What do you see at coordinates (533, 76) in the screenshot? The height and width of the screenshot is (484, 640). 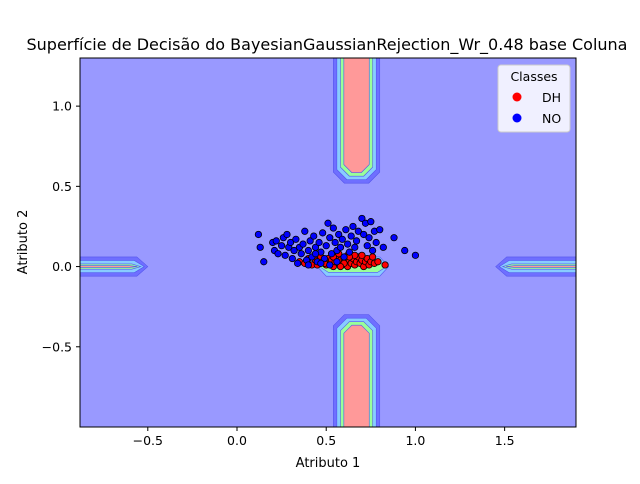 I see `legend-title: Classes` at bounding box center [533, 76].